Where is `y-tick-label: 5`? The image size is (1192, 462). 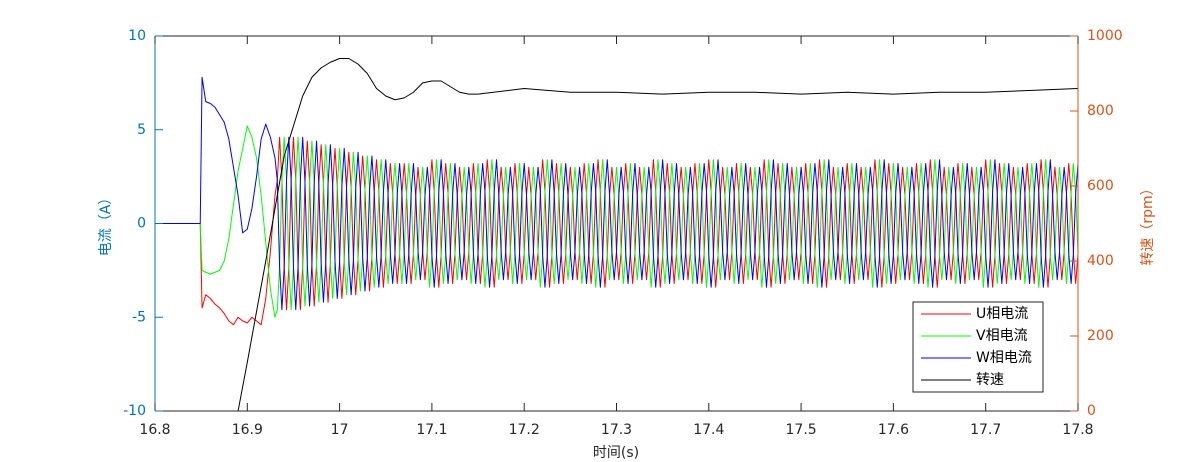
y-tick-label: 5 is located at coordinates (141, 130).